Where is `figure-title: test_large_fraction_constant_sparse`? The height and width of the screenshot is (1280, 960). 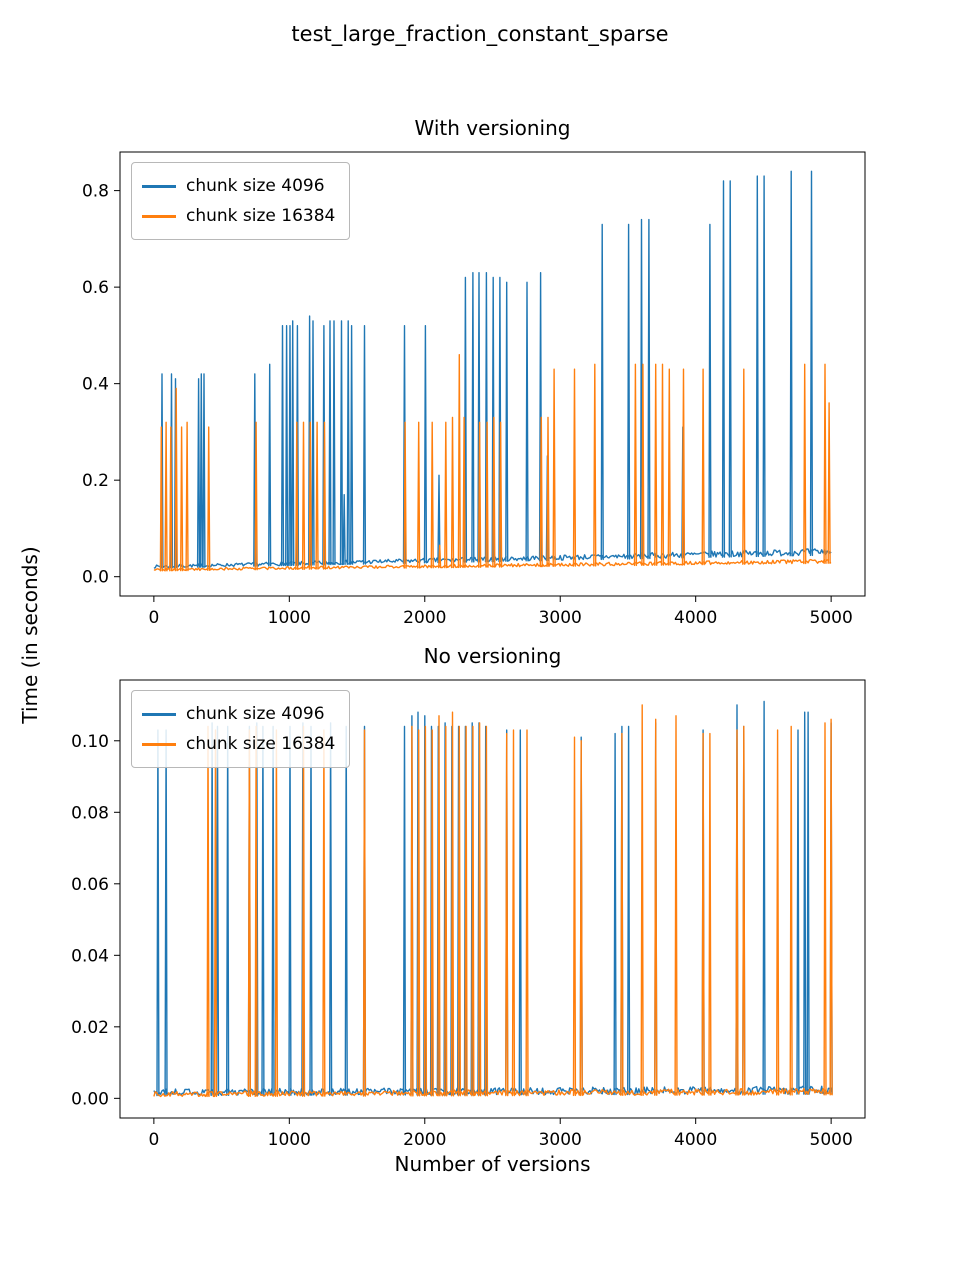 figure-title: test_large_fraction_constant_sparse is located at coordinates (480, 34).